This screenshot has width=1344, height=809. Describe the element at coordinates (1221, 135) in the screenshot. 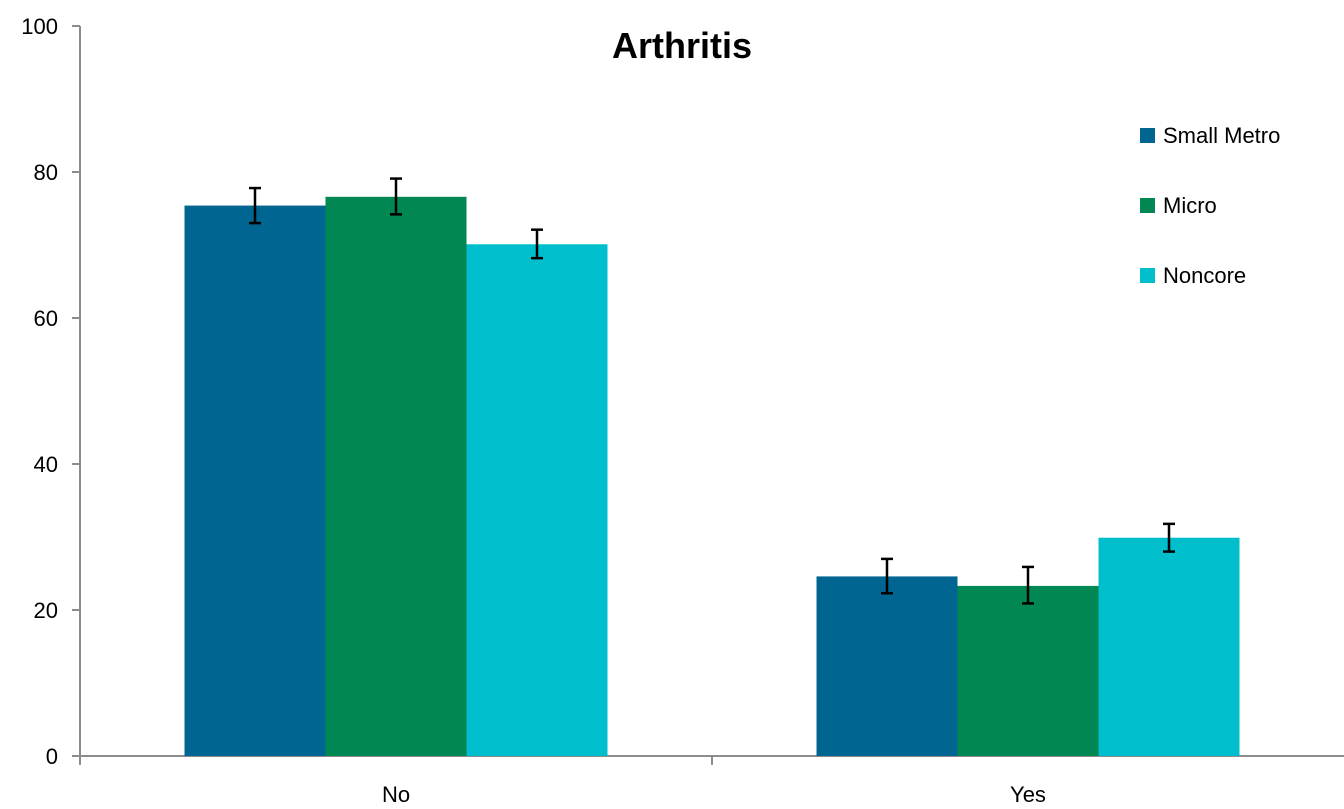

I see `legend-label: Small Metro` at that location.